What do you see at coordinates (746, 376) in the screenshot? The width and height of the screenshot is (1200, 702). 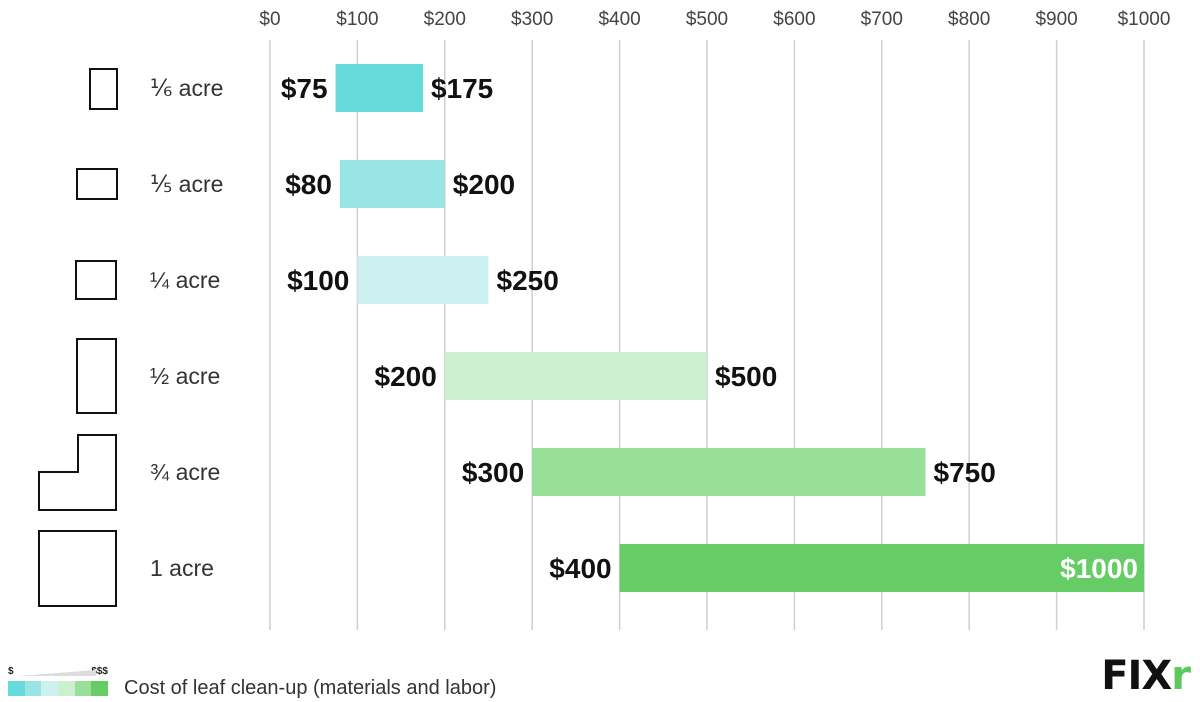 I see `high-value-label: $500` at bounding box center [746, 376].